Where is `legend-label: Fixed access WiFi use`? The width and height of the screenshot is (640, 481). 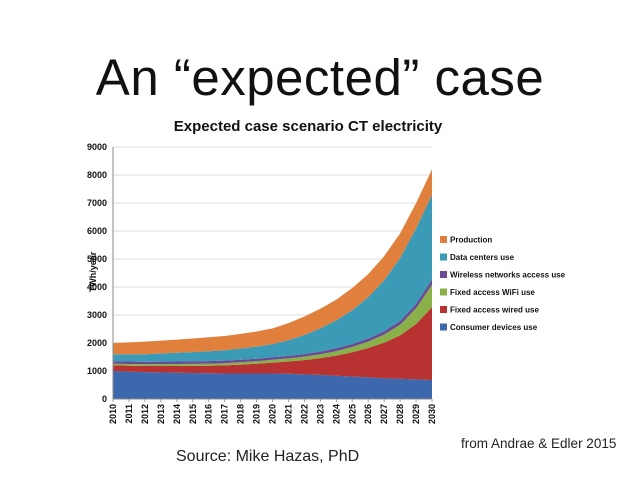
legend-label: Fixed access WiFi use is located at coordinates (492, 292).